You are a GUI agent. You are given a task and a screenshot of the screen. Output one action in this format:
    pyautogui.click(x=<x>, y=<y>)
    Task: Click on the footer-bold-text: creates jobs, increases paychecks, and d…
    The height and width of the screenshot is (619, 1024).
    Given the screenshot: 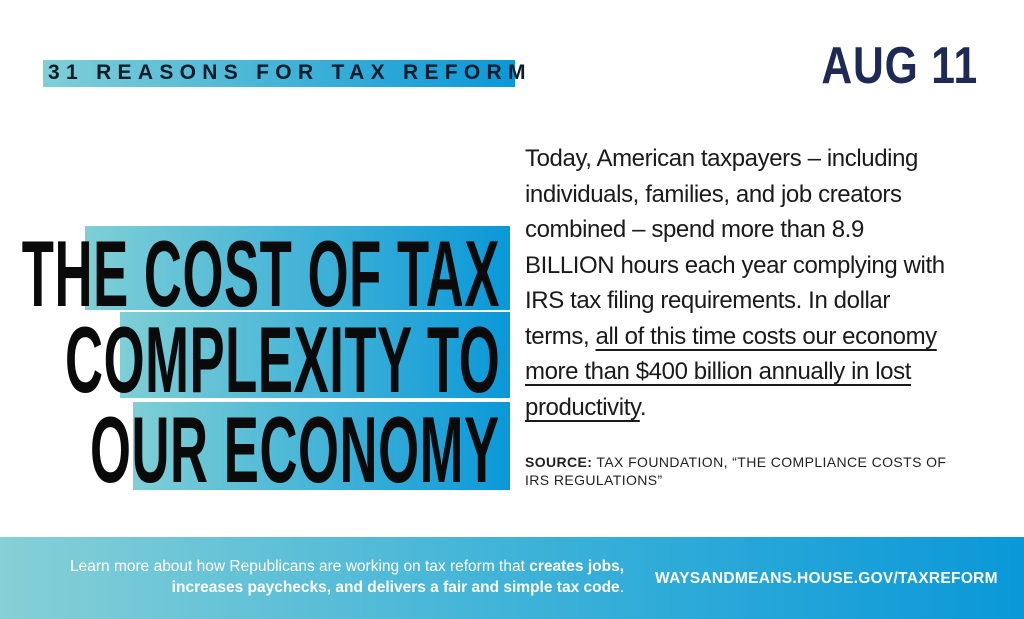 What is the action you would take?
    pyautogui.click(x=397, y=577)
    